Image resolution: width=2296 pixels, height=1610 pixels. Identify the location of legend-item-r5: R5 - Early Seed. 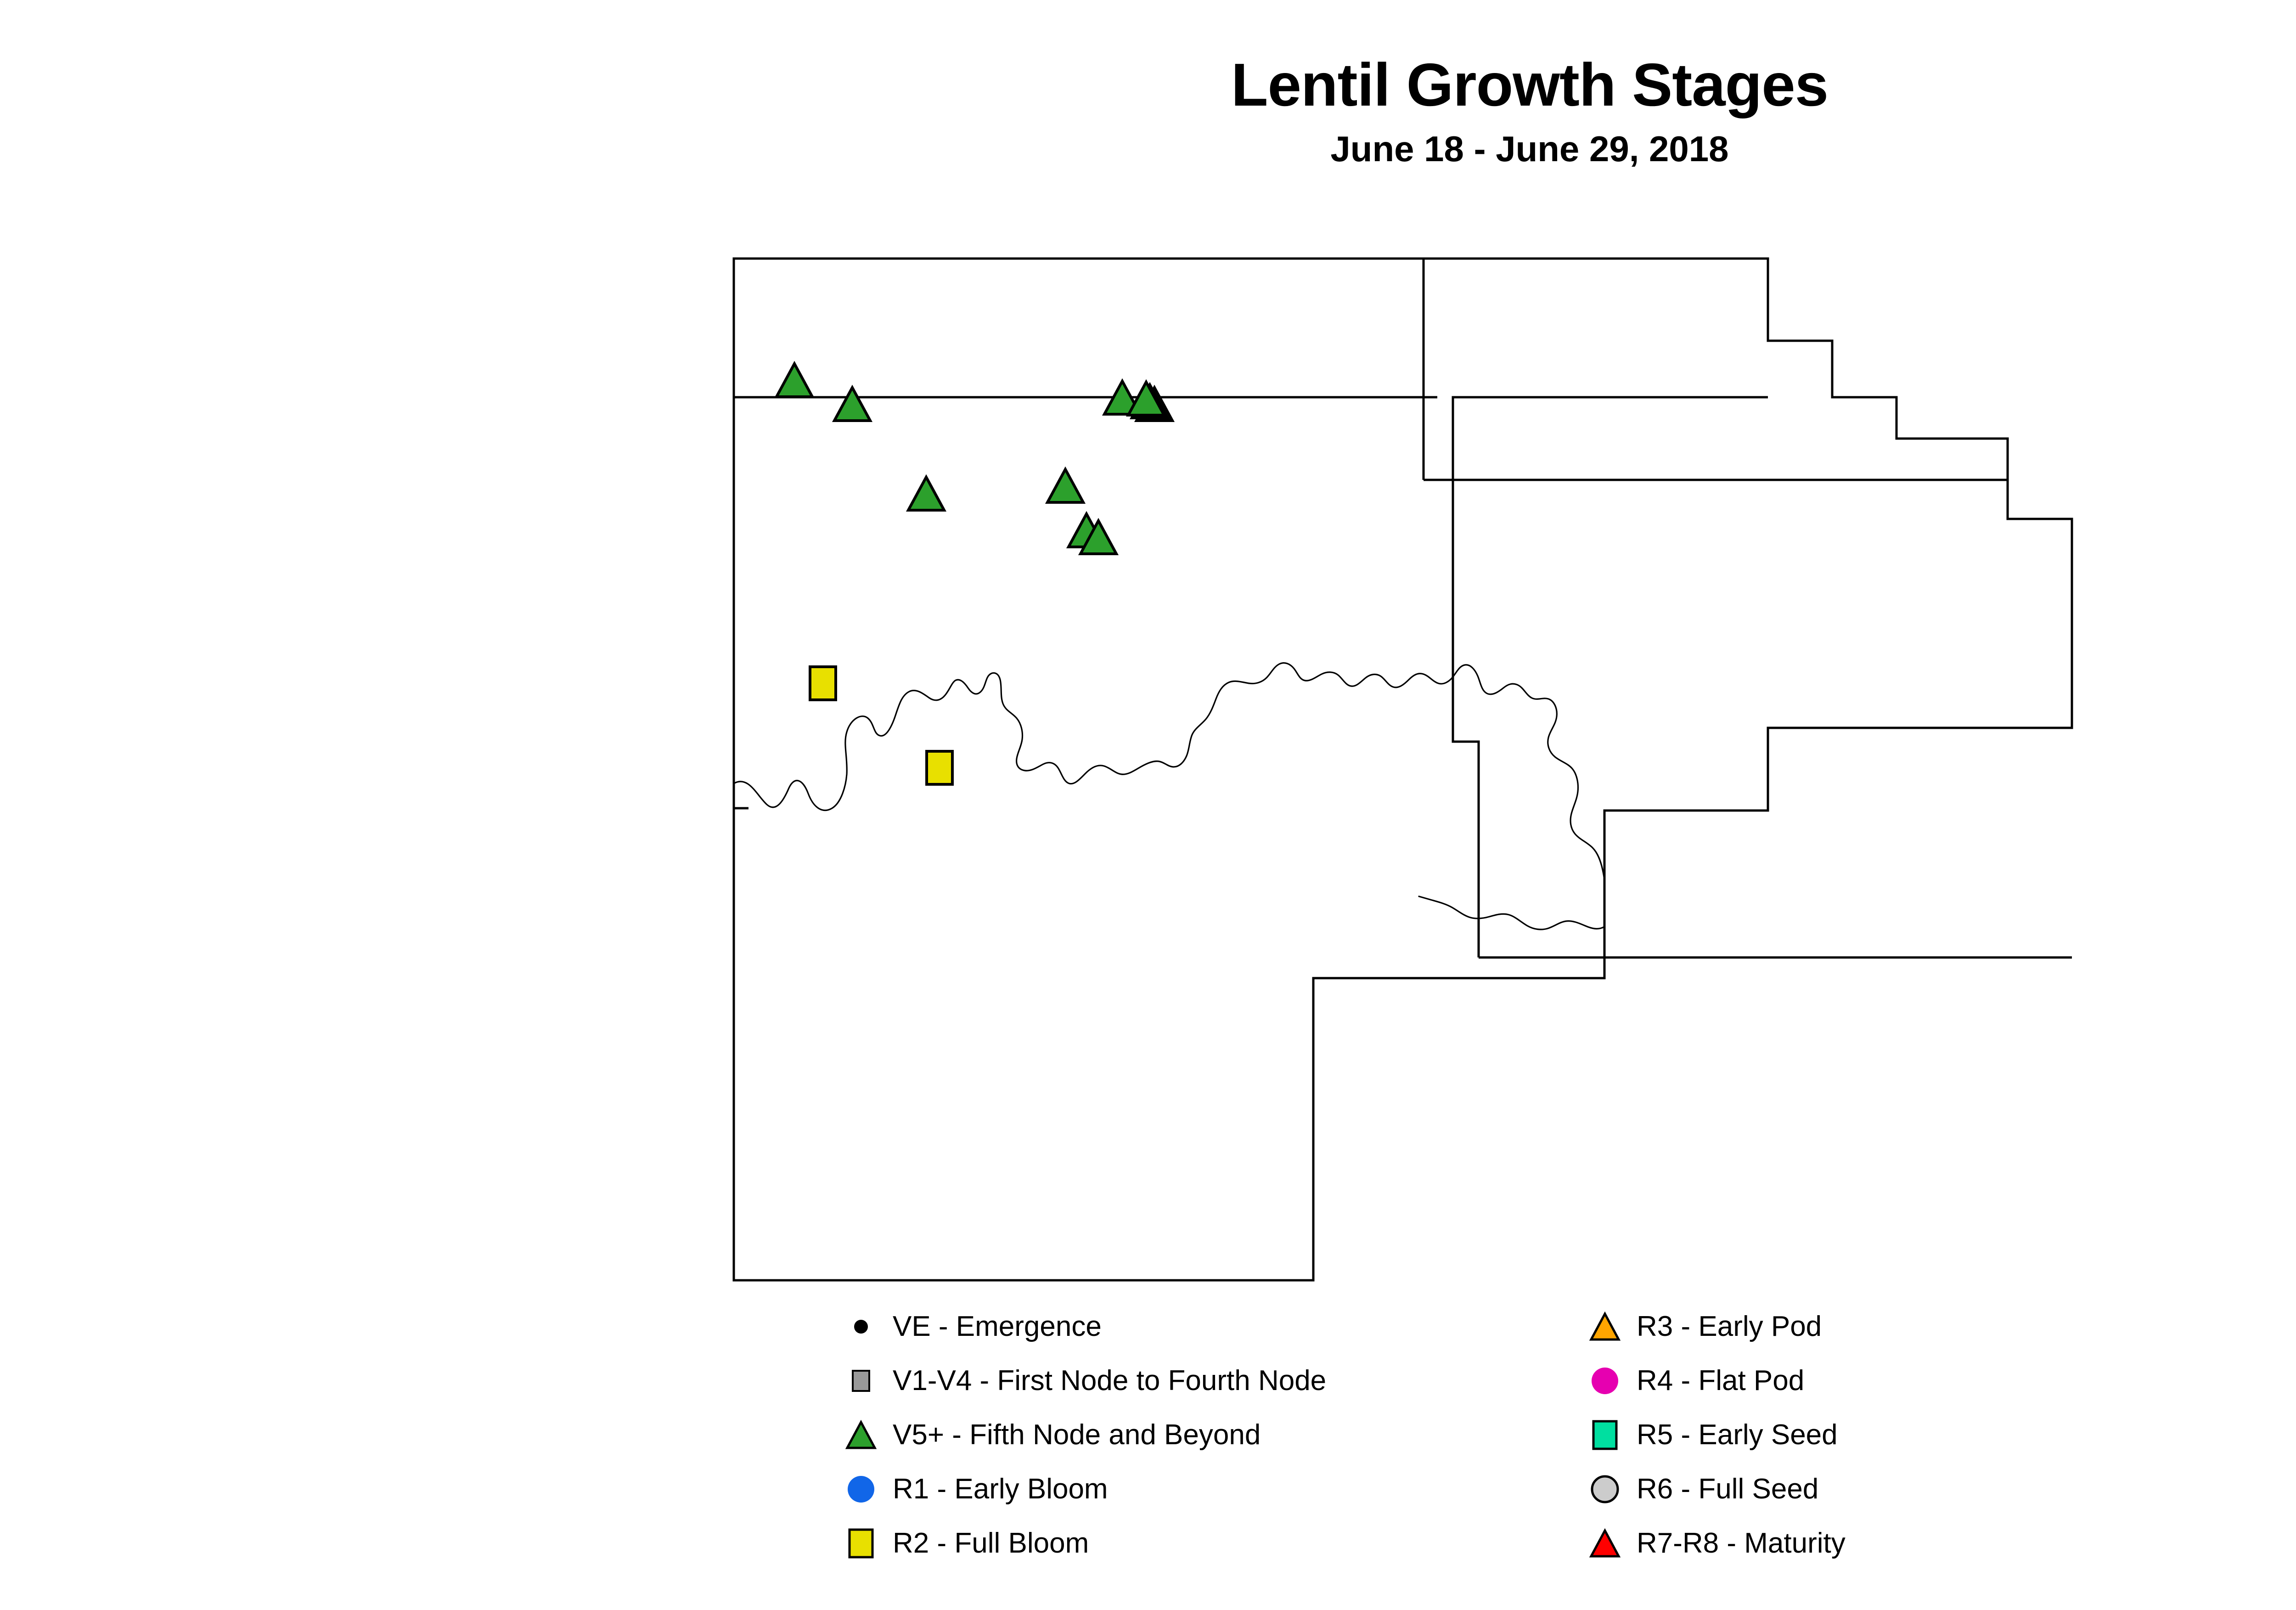
(1912, 1435).